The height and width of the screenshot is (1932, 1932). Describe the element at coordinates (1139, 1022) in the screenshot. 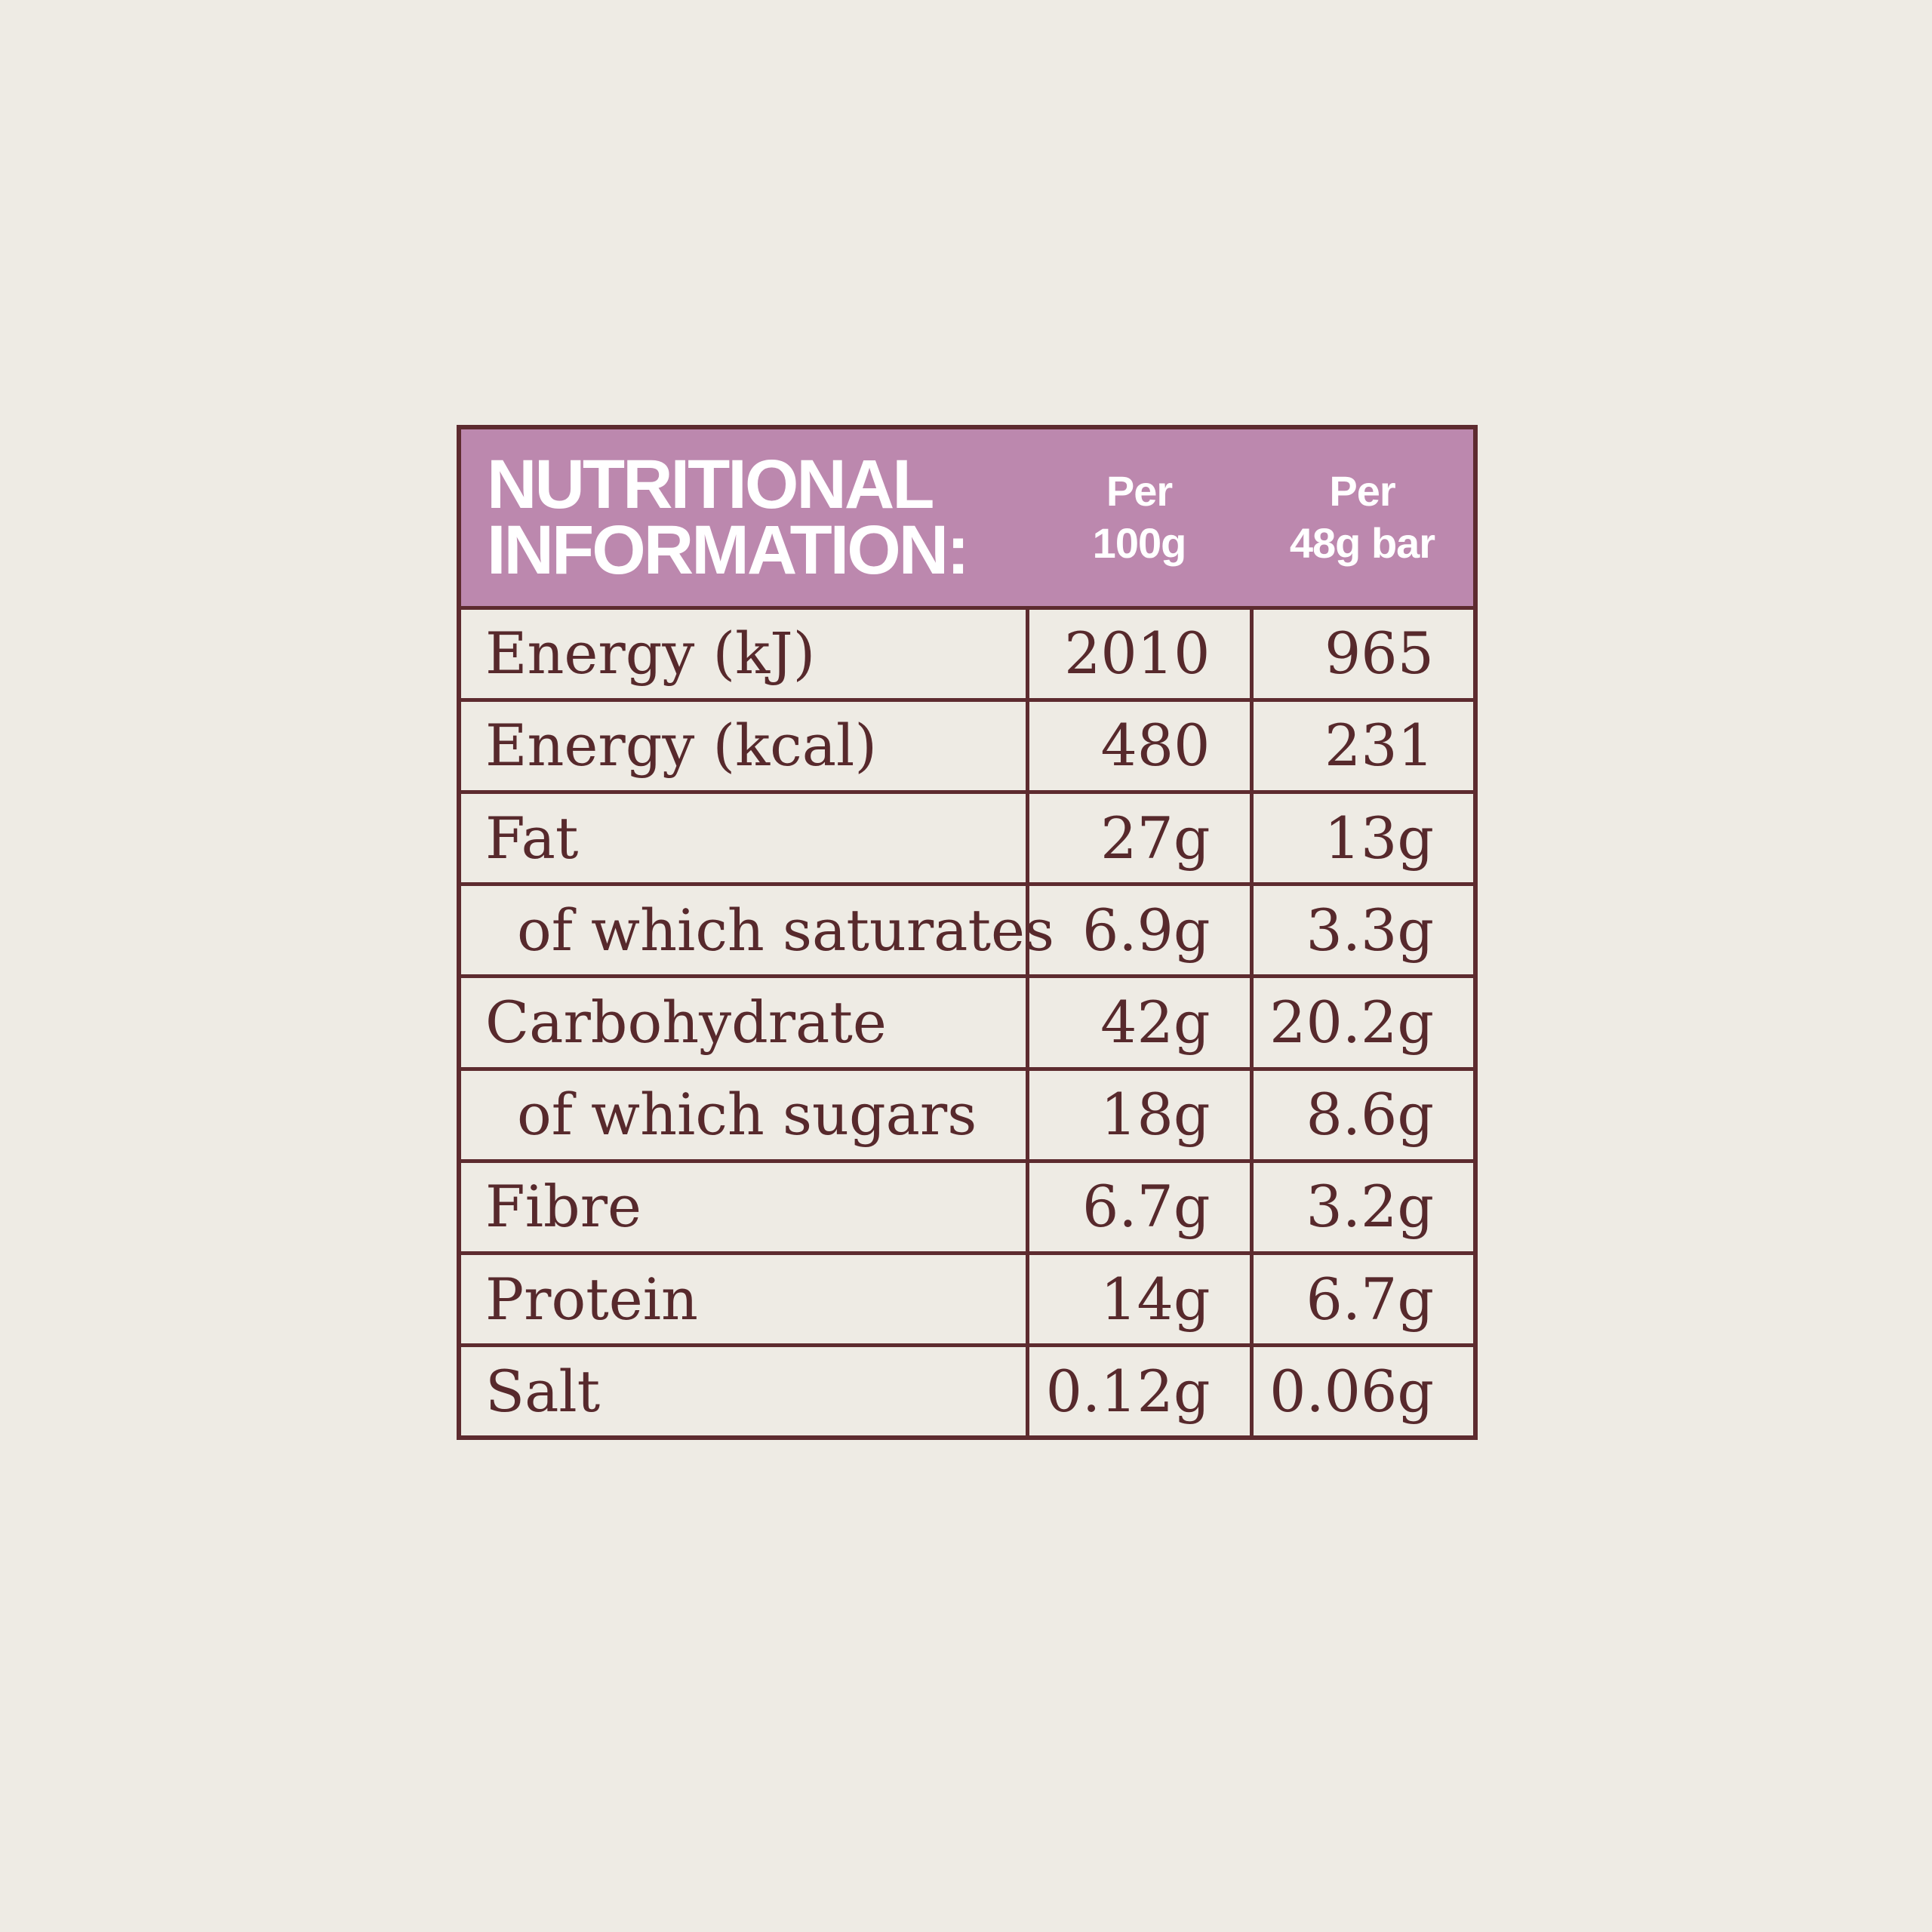

I see `row-value-per-100g: 42g` at that location.